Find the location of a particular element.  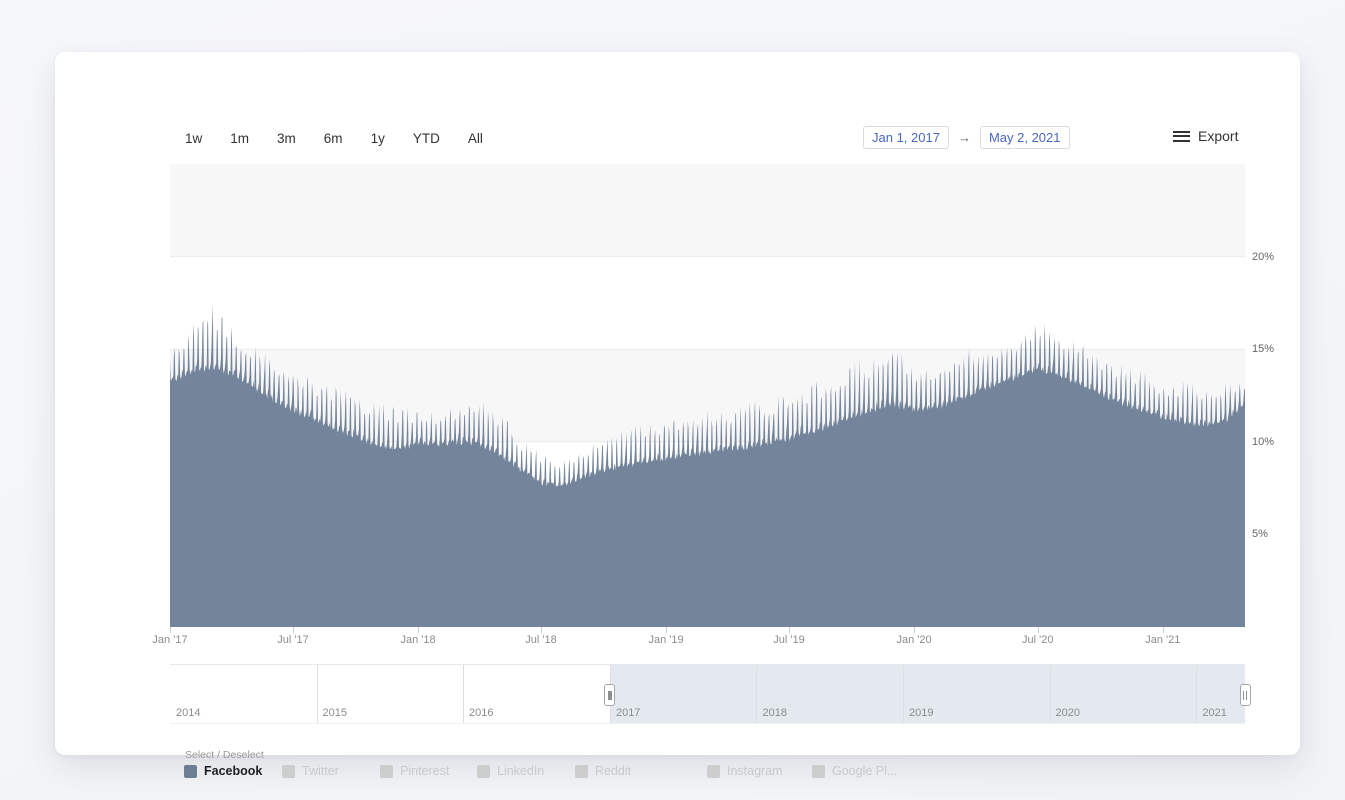

x-axis-label: Jan '21 is located at coordinates (1163, 640).